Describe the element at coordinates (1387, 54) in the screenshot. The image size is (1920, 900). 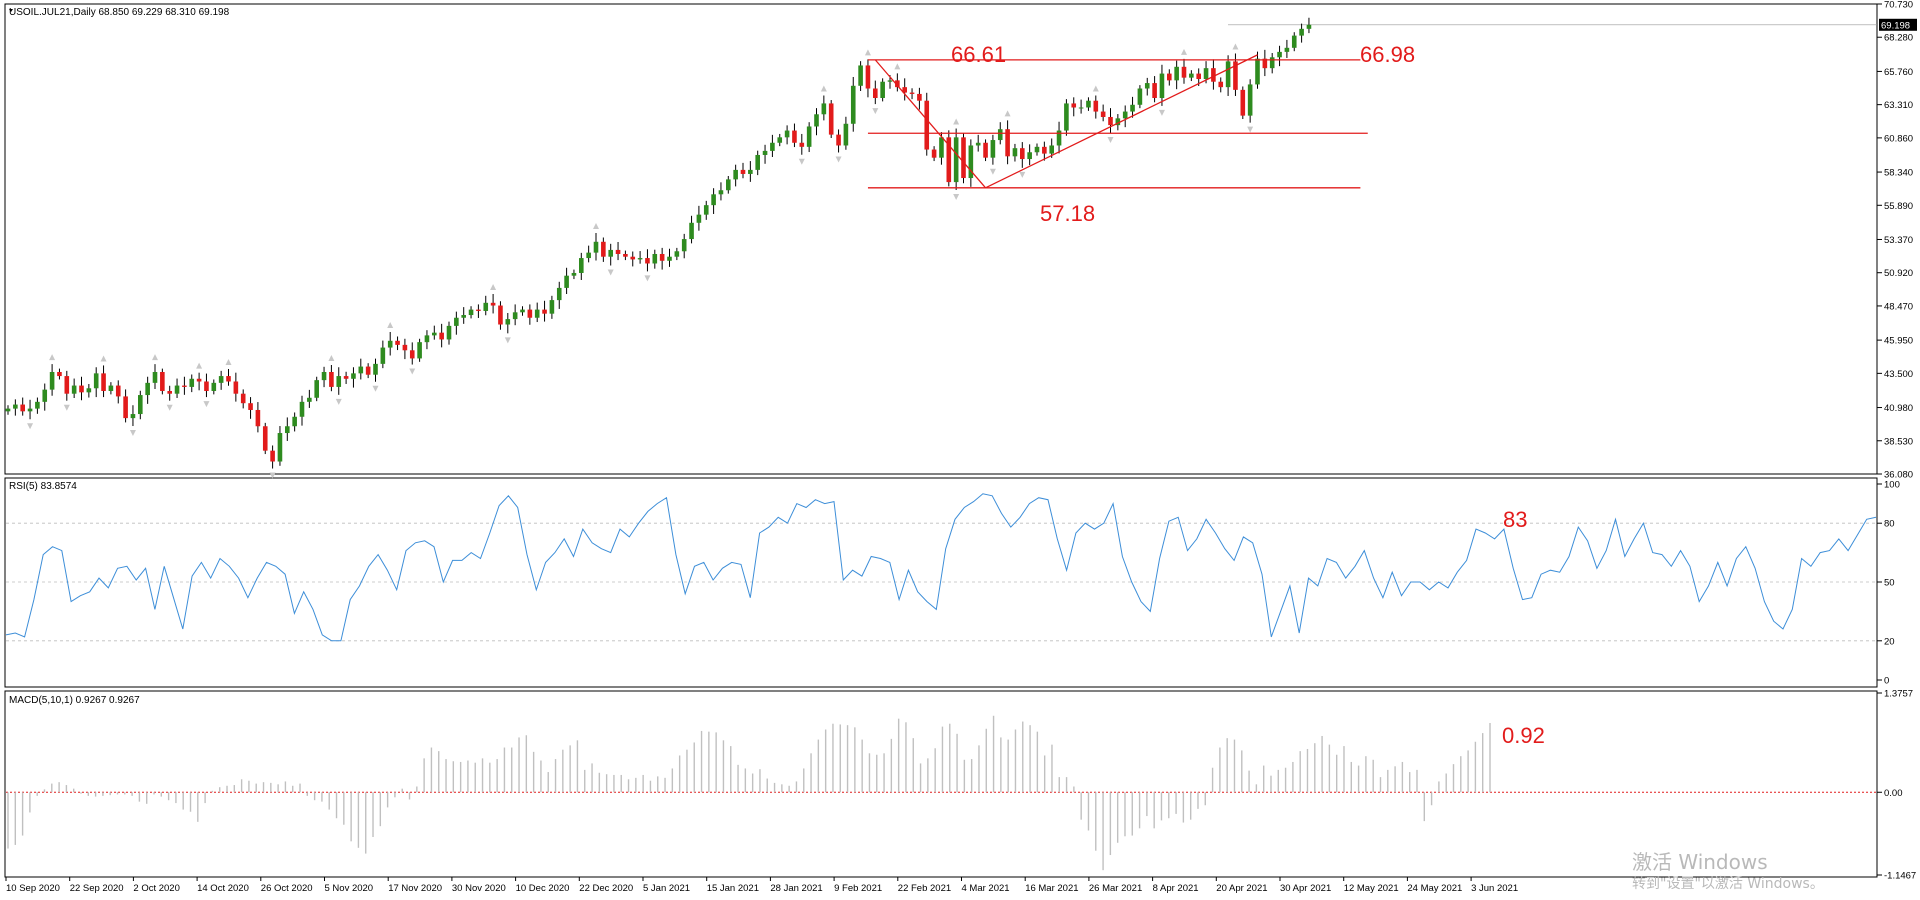
I see `annotation-high-66-98: 66.98` at that location.